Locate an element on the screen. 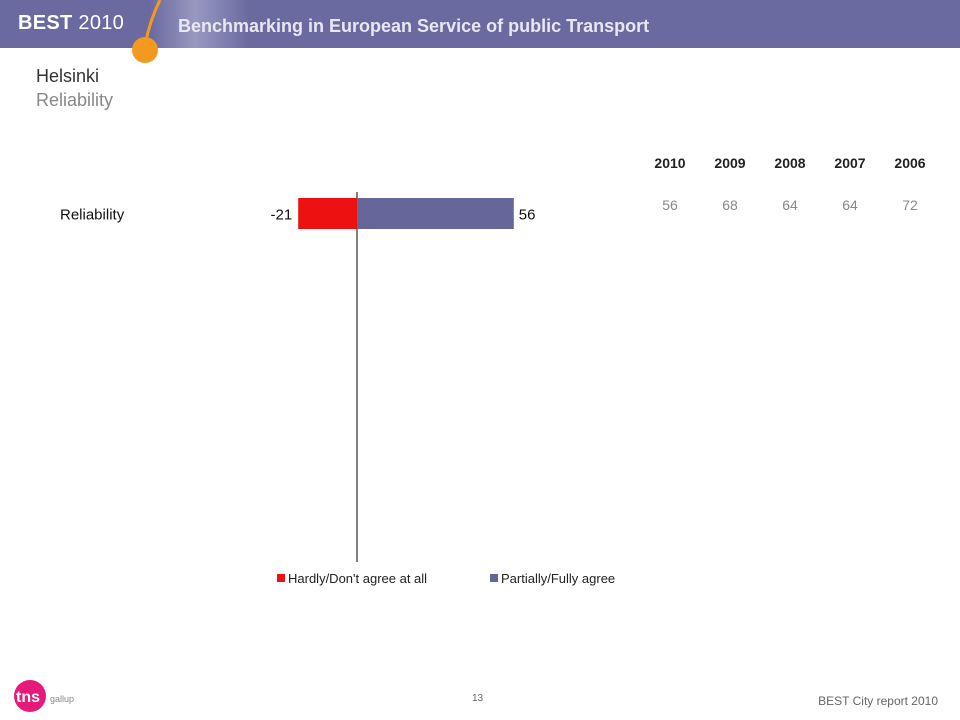  year-label: 2009 is located at coordinates (730, 163).